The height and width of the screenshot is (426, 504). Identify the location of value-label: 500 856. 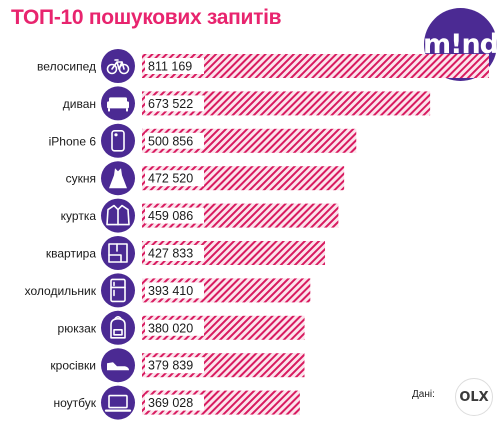
(170, 141).